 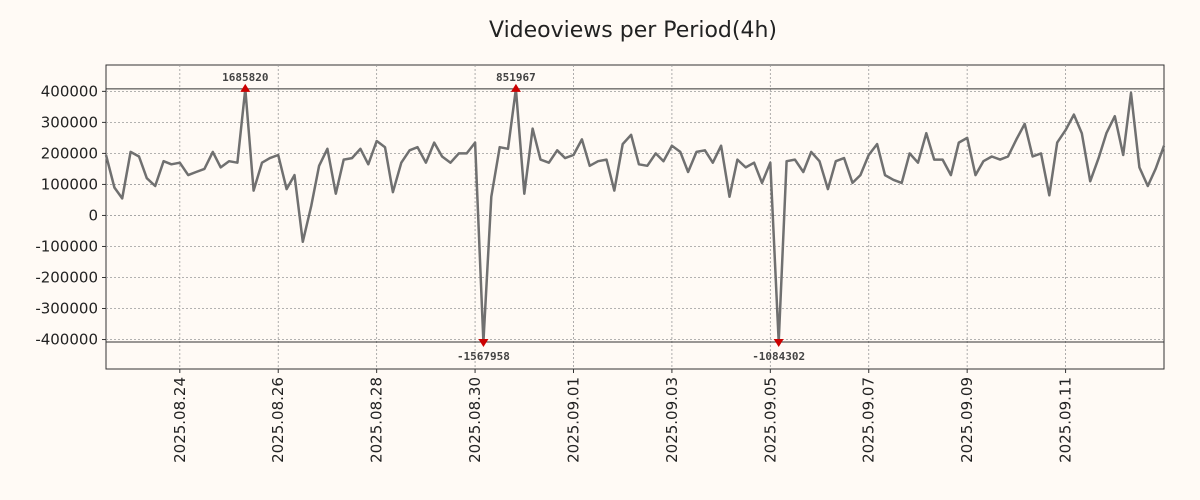 What do you see at coordinates (180, 420) in the screenshot?
I see `x-tick-label: 2025.08.24` at bounding box center [180, 420].